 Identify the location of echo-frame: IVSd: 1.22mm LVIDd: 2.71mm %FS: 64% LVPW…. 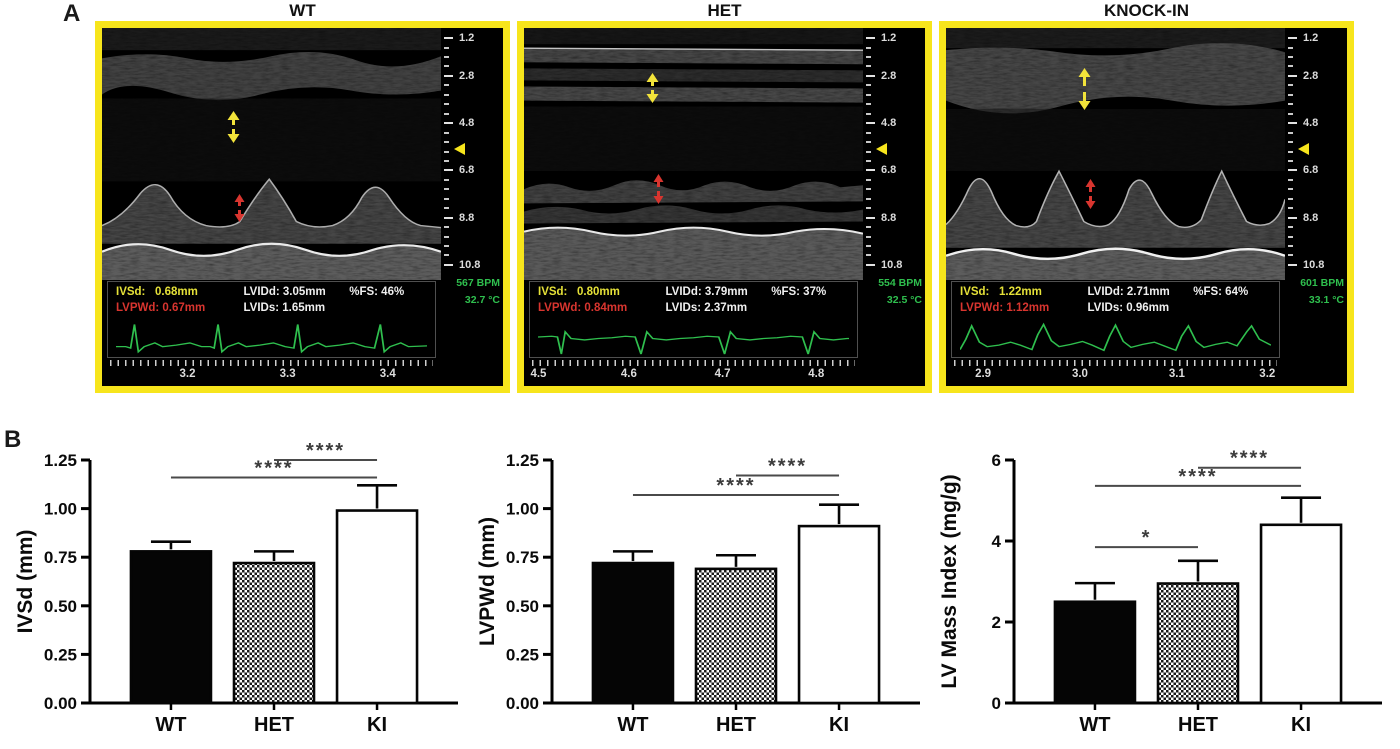
(1146, 207).